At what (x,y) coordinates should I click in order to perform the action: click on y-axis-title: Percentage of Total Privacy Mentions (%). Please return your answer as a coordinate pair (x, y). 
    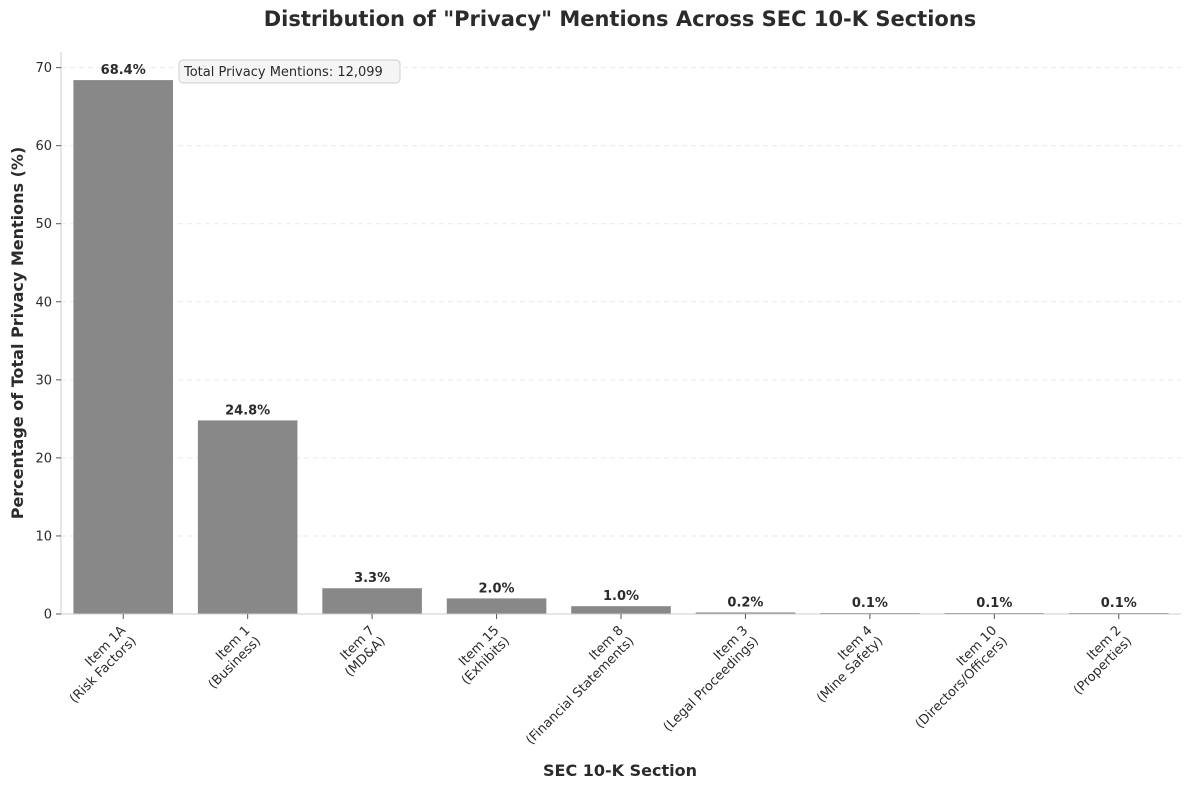
    Looking at the image, I should click on (17, 333).